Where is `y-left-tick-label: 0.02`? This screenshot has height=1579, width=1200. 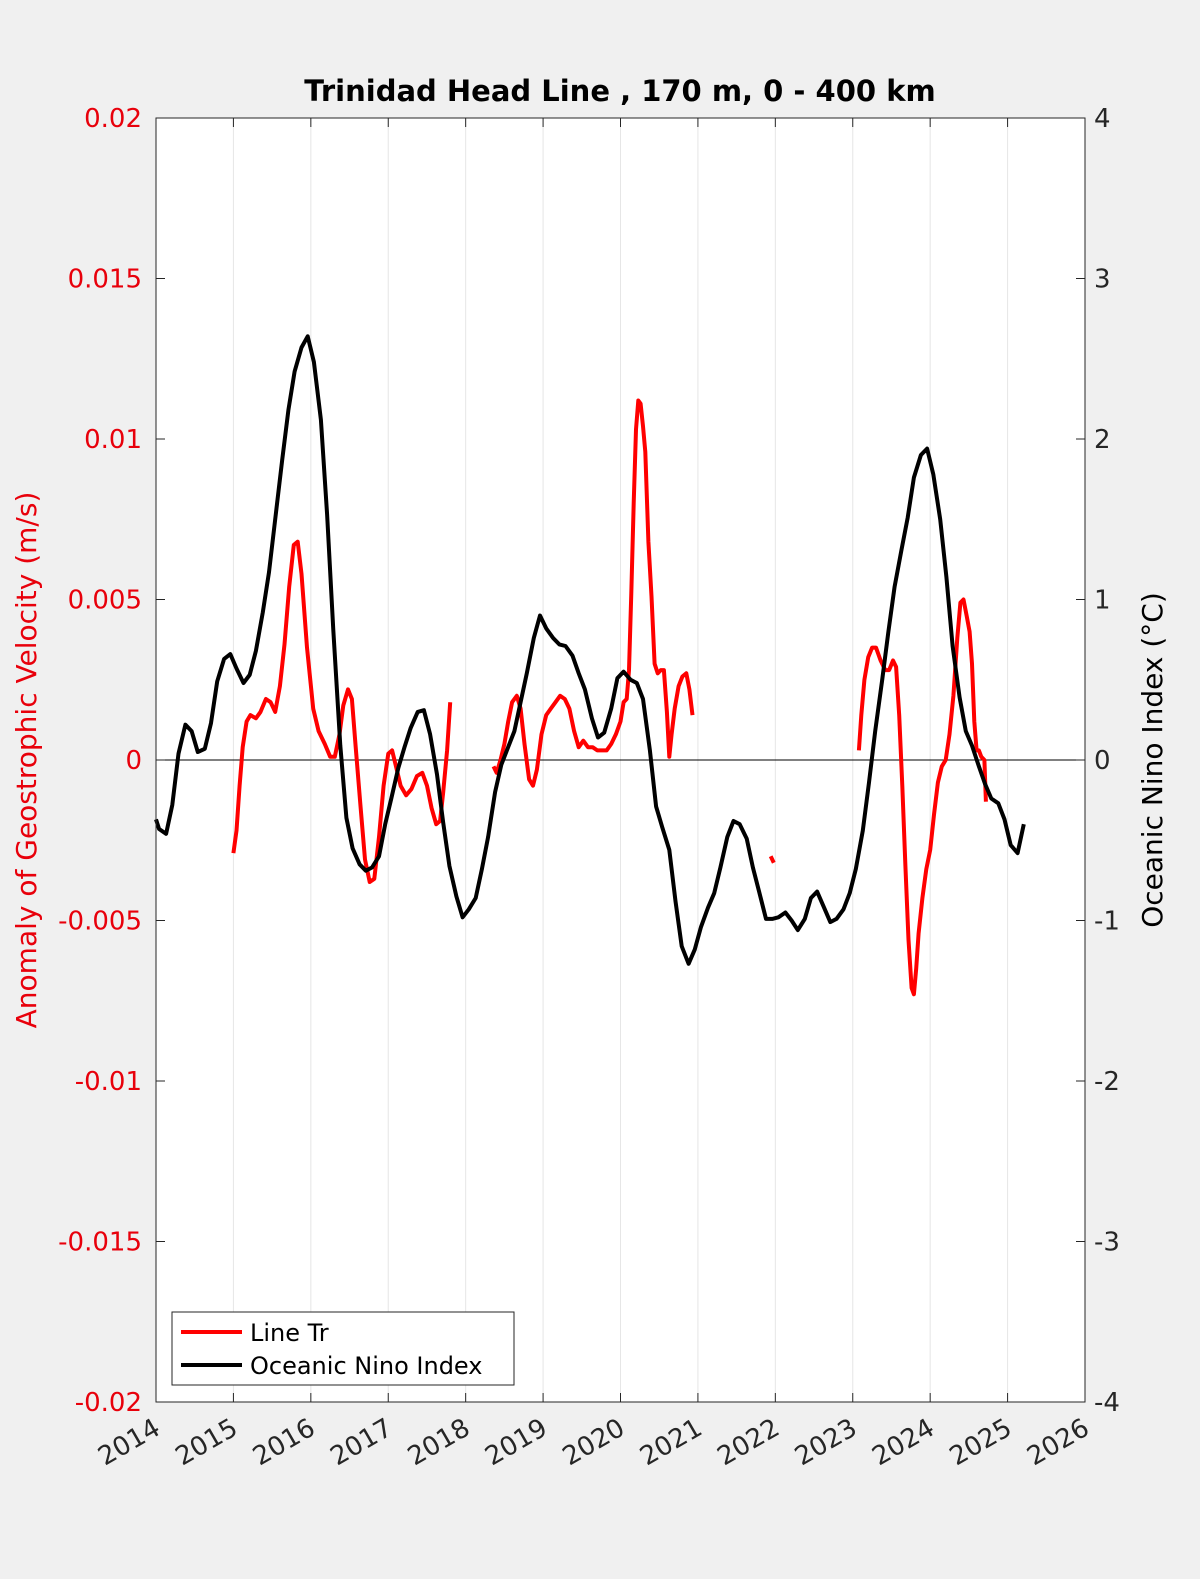 y-left-tick-label: 0.02 is located at coordinates (113, 119).